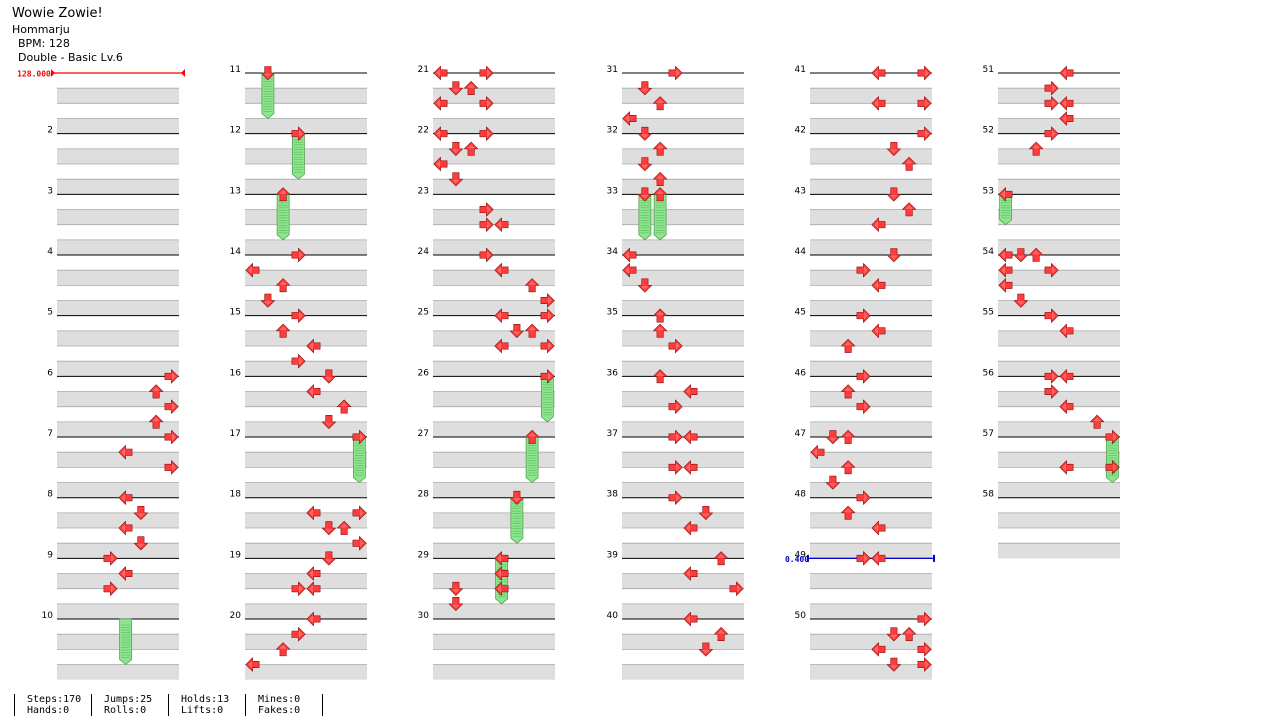  What do you see at coordinates (50, 434) in the screenshot?
I see `measure-number: 7` at bounding box center [50, 434].